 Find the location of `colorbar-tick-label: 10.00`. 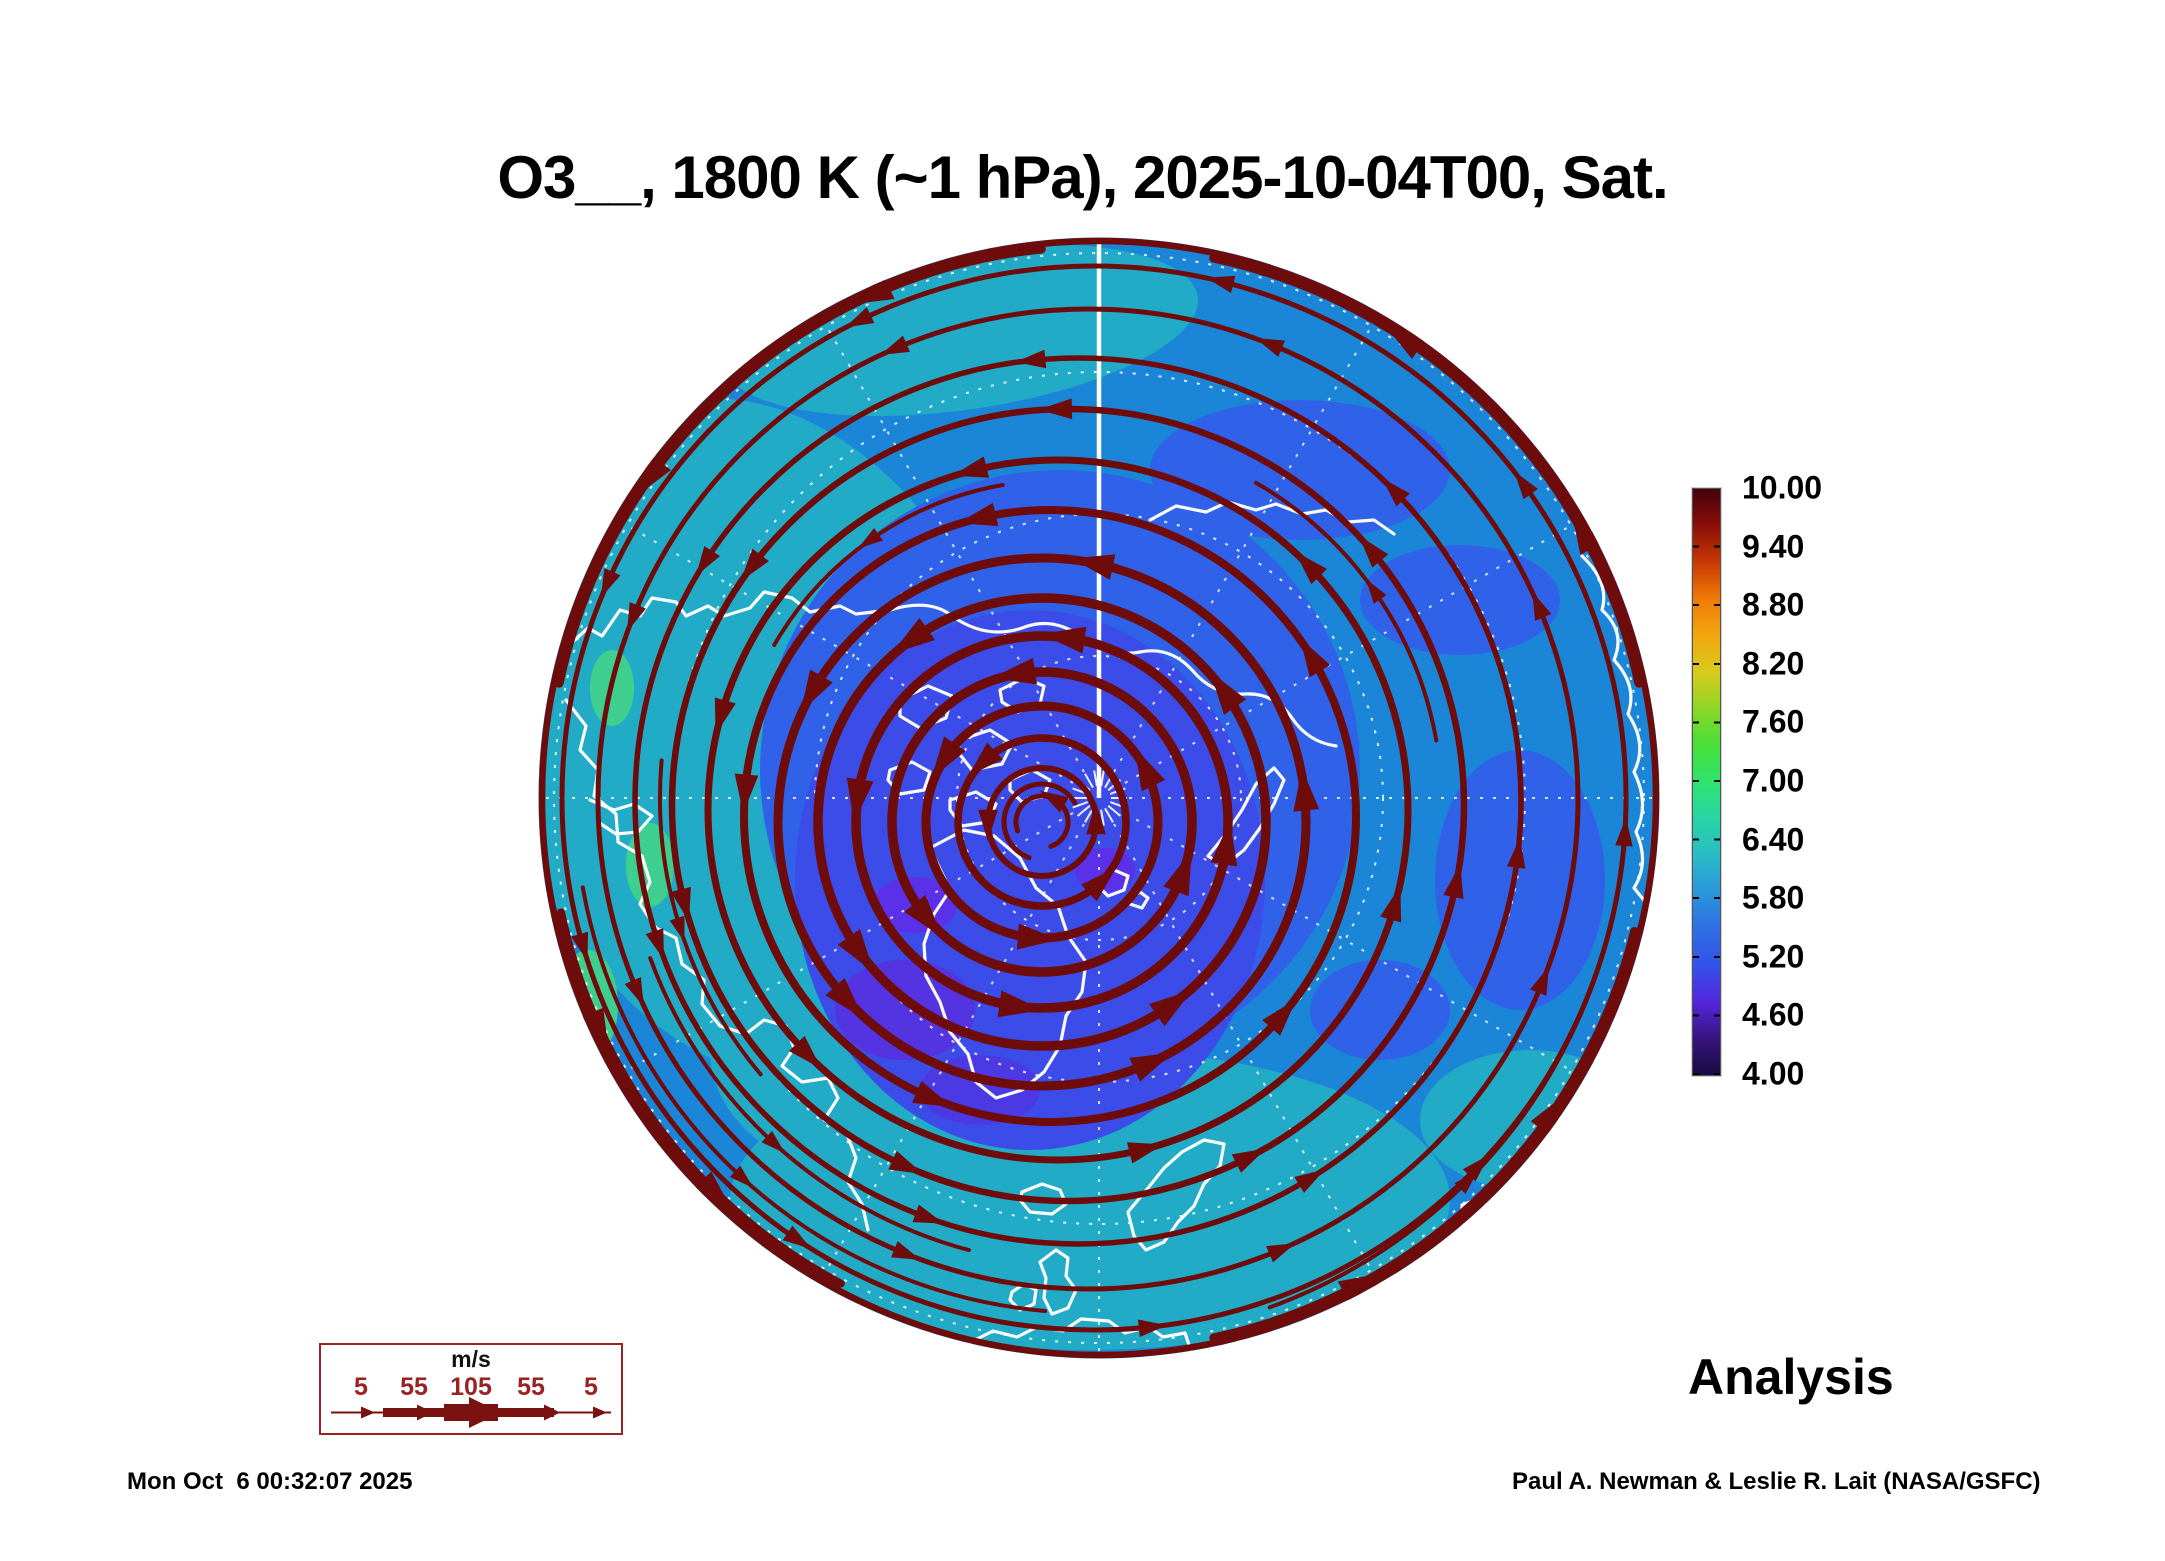

colorbar-tick-label: 10.00 is located at coordinates (1782, 487).